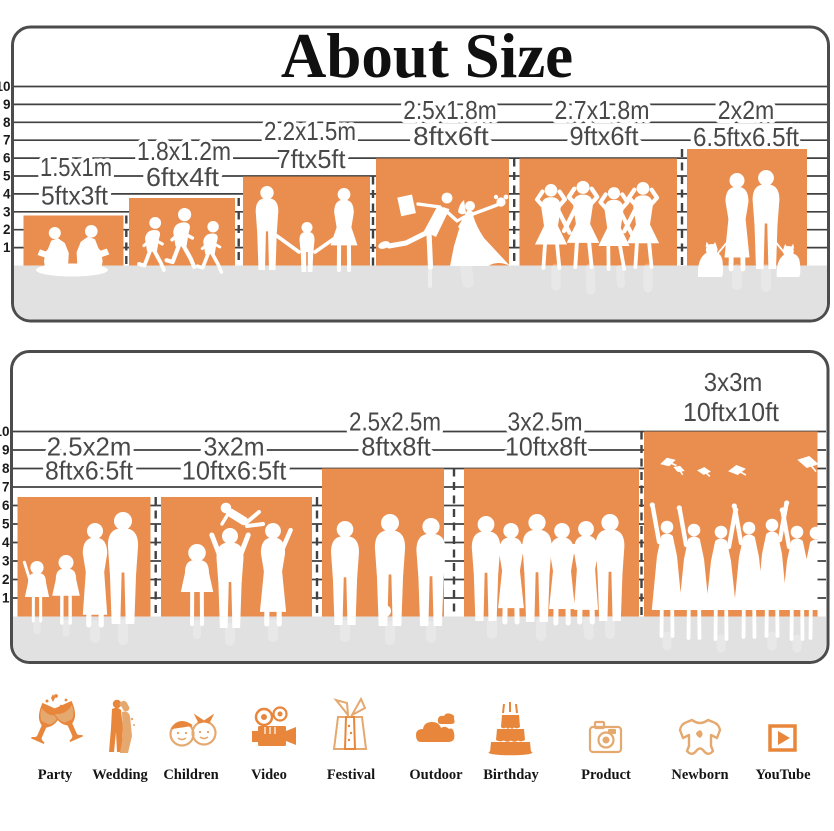 The image size is (834, 831). What do you see at coordinates (234, 471) in the screenshot?
I see `svg-text: 10ftx6.5ft` at bounding box center [234, 471].